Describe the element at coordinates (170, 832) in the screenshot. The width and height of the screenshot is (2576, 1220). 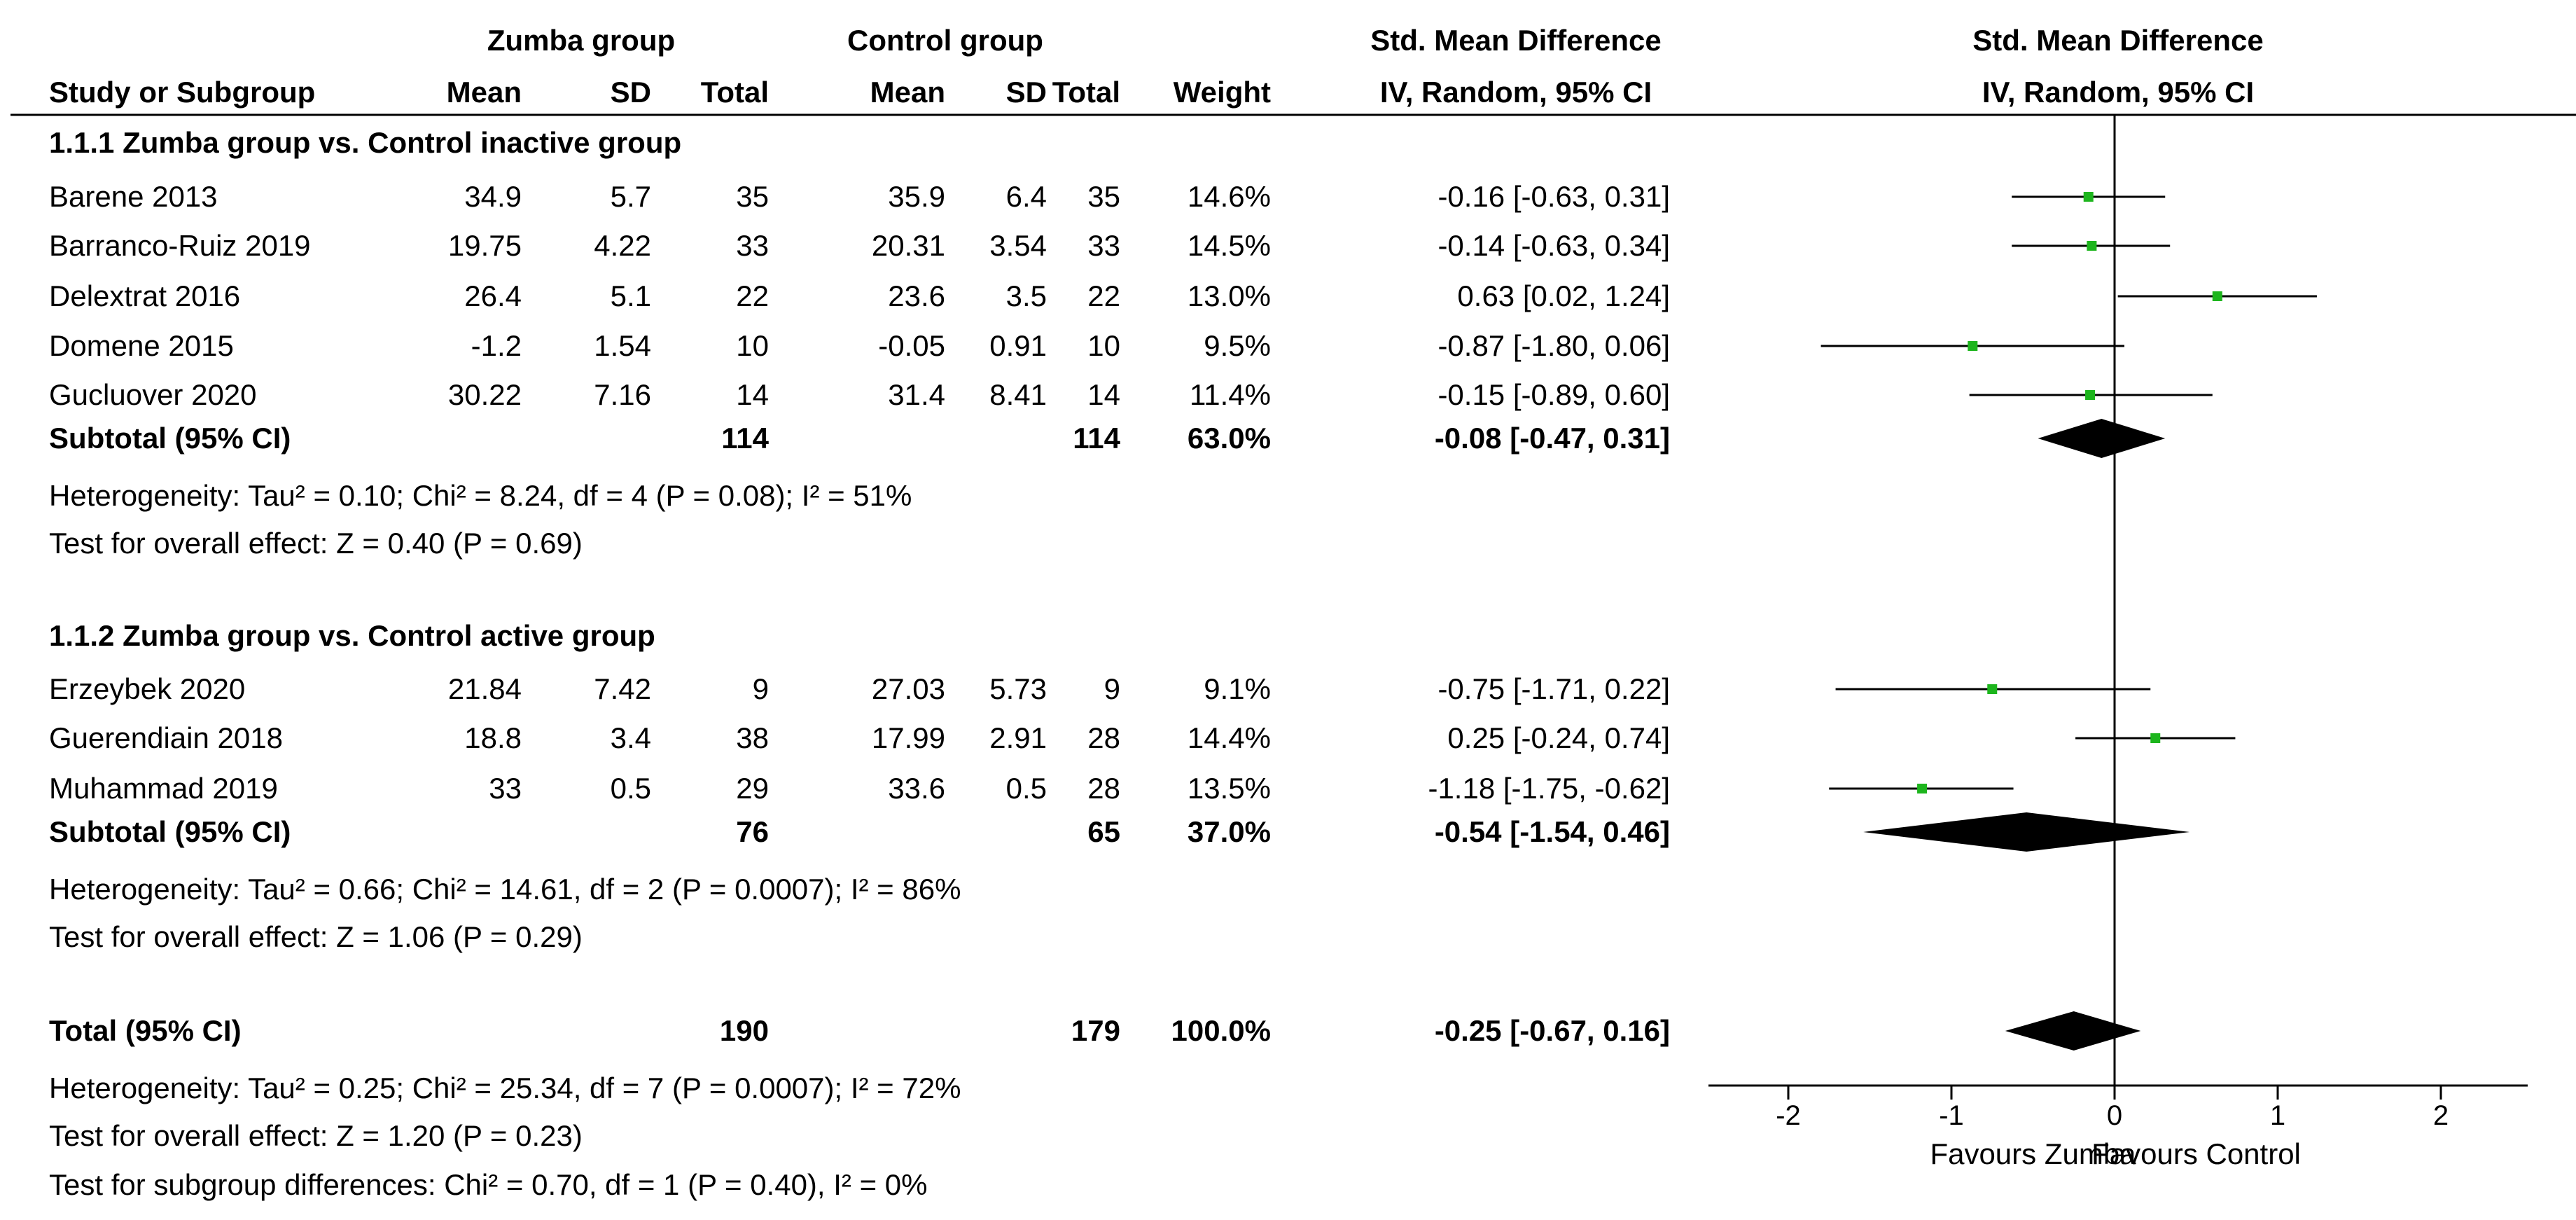
I see `subtotal-2-label: Subtotal (95% CI)` at that location.